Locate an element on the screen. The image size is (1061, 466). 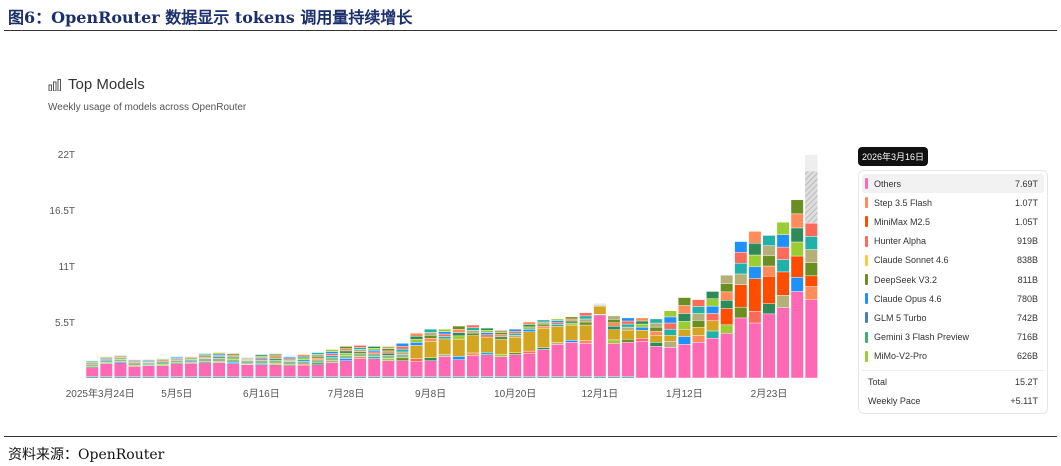
tooltip-item: GLM 5 Turbo 742B is located at coordinates (953, 317).